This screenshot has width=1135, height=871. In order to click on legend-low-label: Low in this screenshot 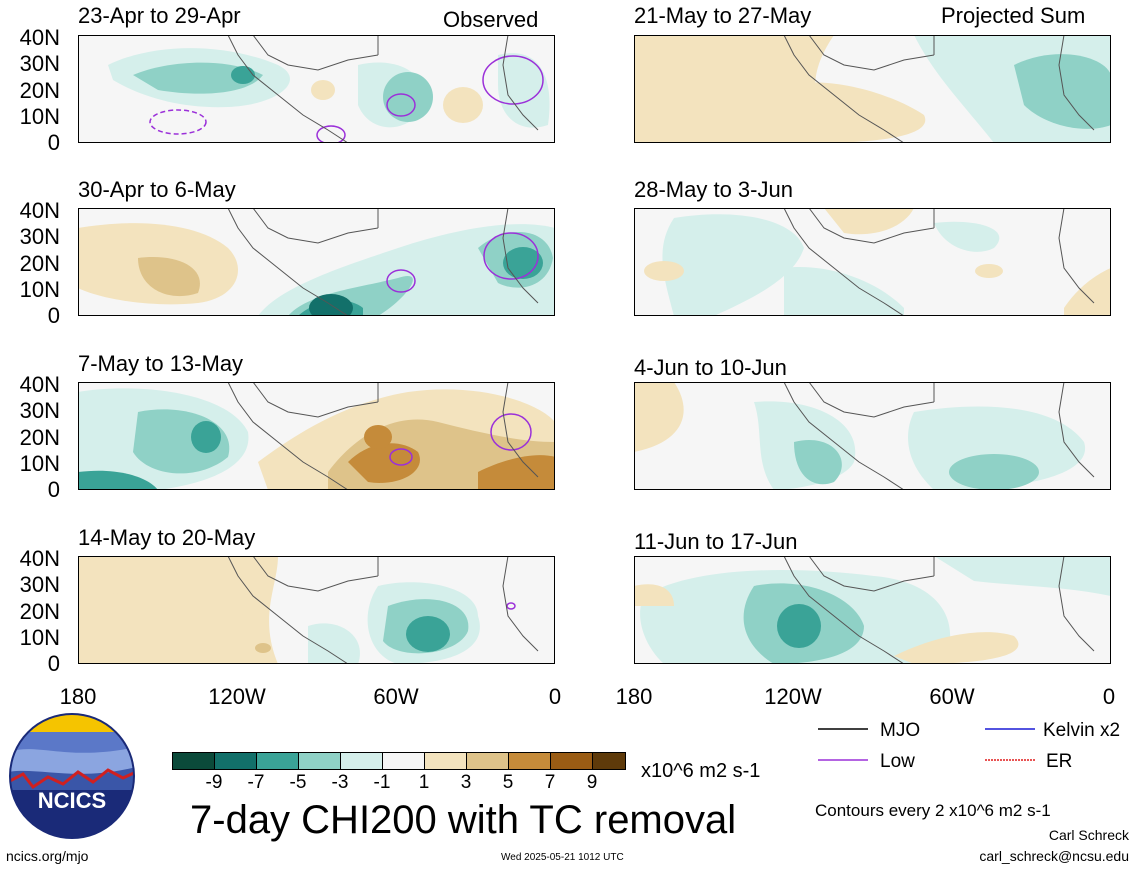, I will do `click(897, 761)`.